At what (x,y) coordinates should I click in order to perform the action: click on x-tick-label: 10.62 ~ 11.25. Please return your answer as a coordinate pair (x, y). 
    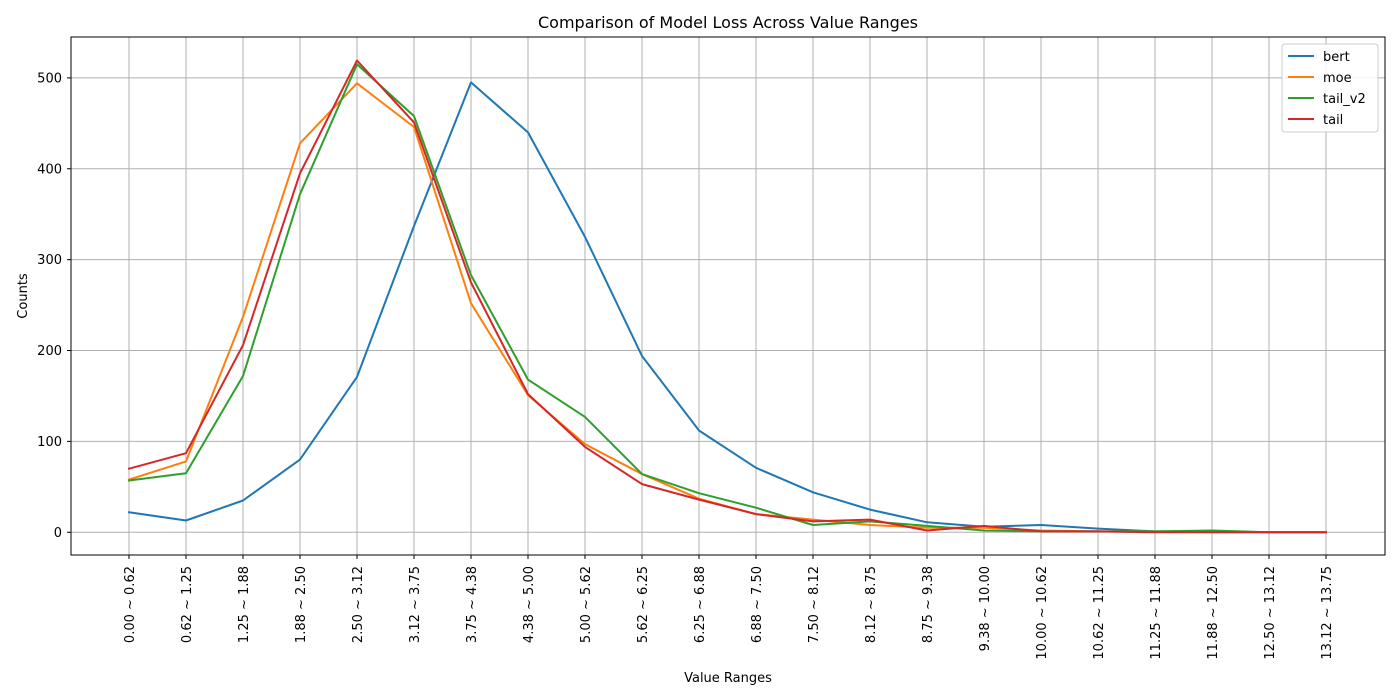
    Looking at the image, I should click on (1099, 613).